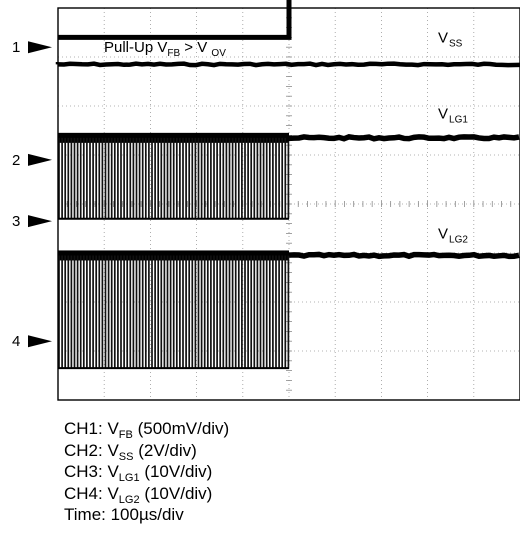 The height and width of the screenshot is (542, 520). What do you see at coordinates (453, 115) in the screenshot?
I see `trace-label-lg1: VLG1` at bounding box center [453, 115].